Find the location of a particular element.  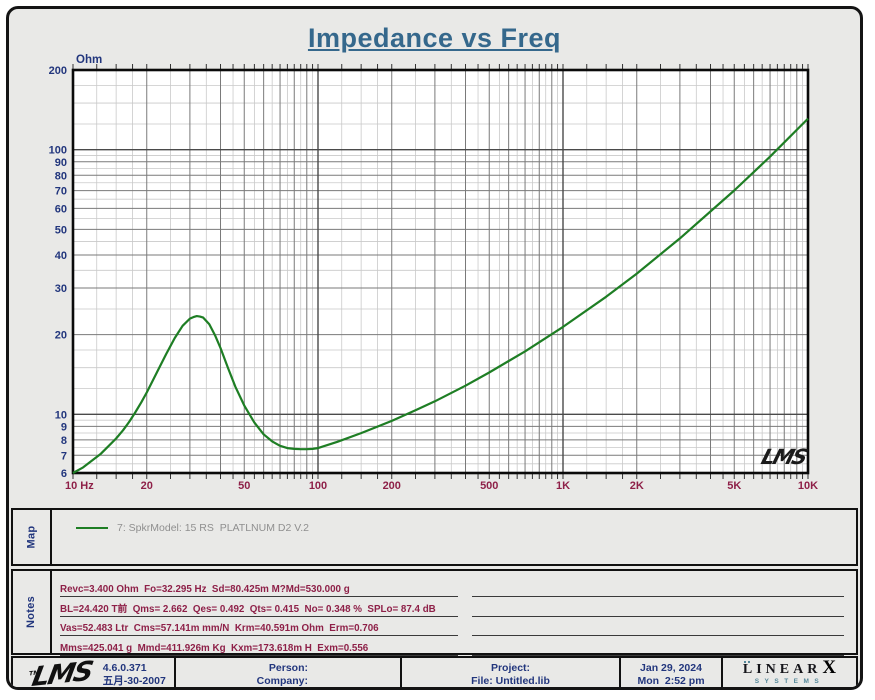

linearx-logo: LINEAR X SYSTEMS is located at coordinates (789, 672).